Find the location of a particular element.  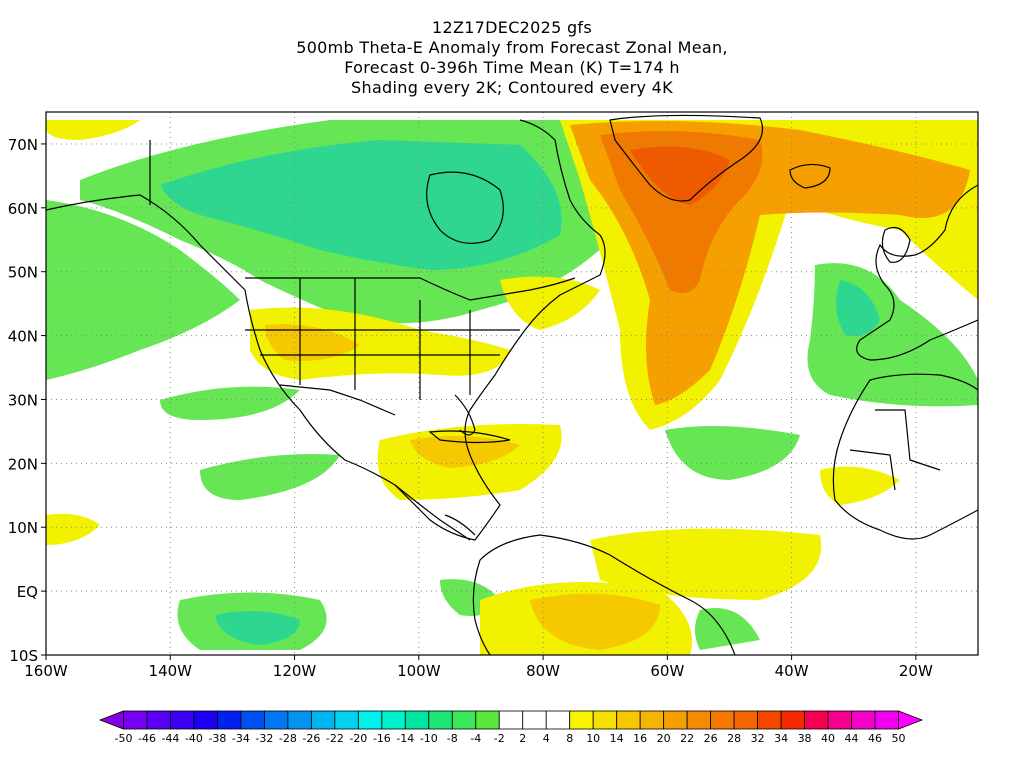

shade-green-pacific is located at coordinates (143, 290).